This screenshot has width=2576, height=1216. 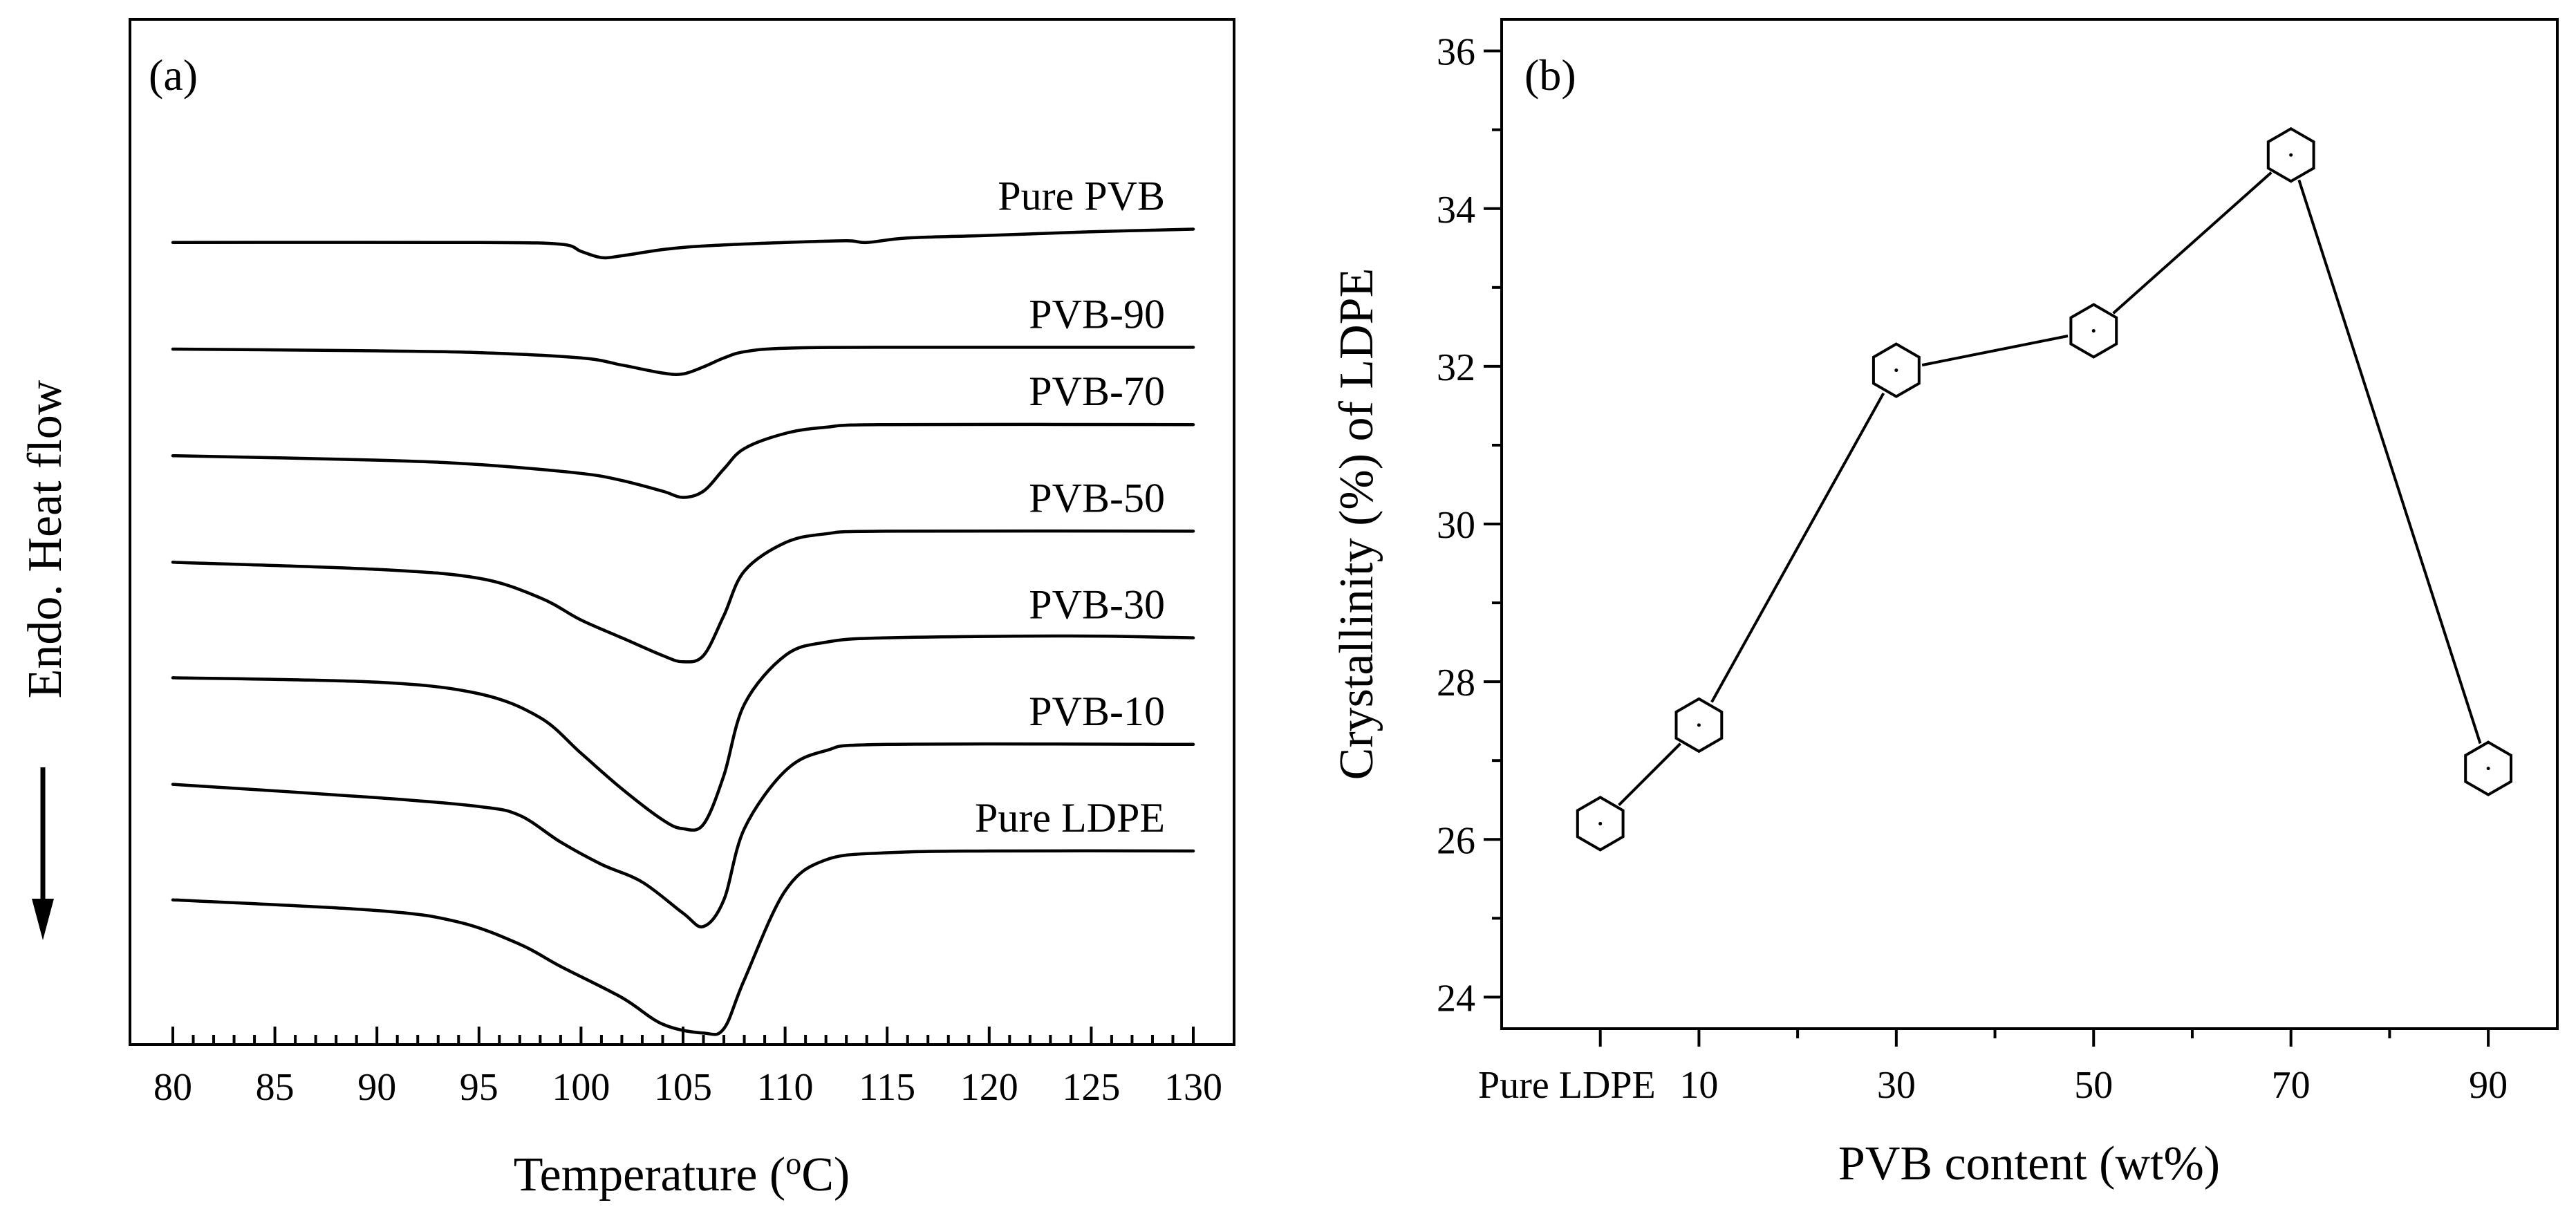 I want to click on panel-a-x-axis-title: Temperature (oC), so click(x=682, y=1173).